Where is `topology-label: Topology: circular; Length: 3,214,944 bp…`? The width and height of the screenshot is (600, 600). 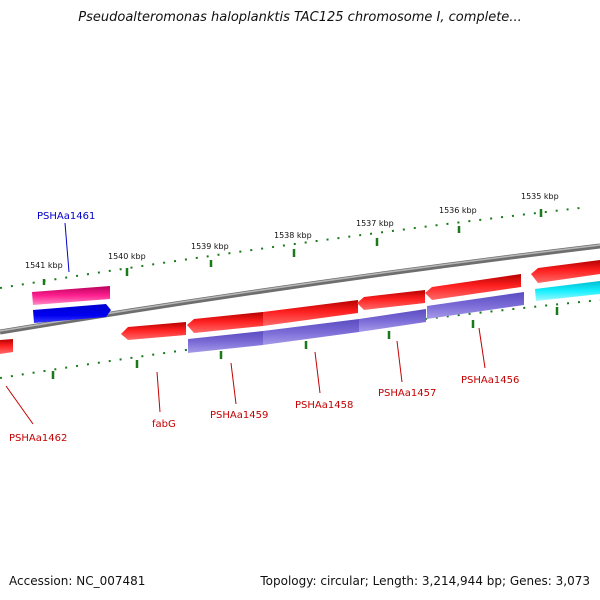 topology-label: Topology: circular; Length: 3,214,944 bp… is located at coordinates (425, 581).